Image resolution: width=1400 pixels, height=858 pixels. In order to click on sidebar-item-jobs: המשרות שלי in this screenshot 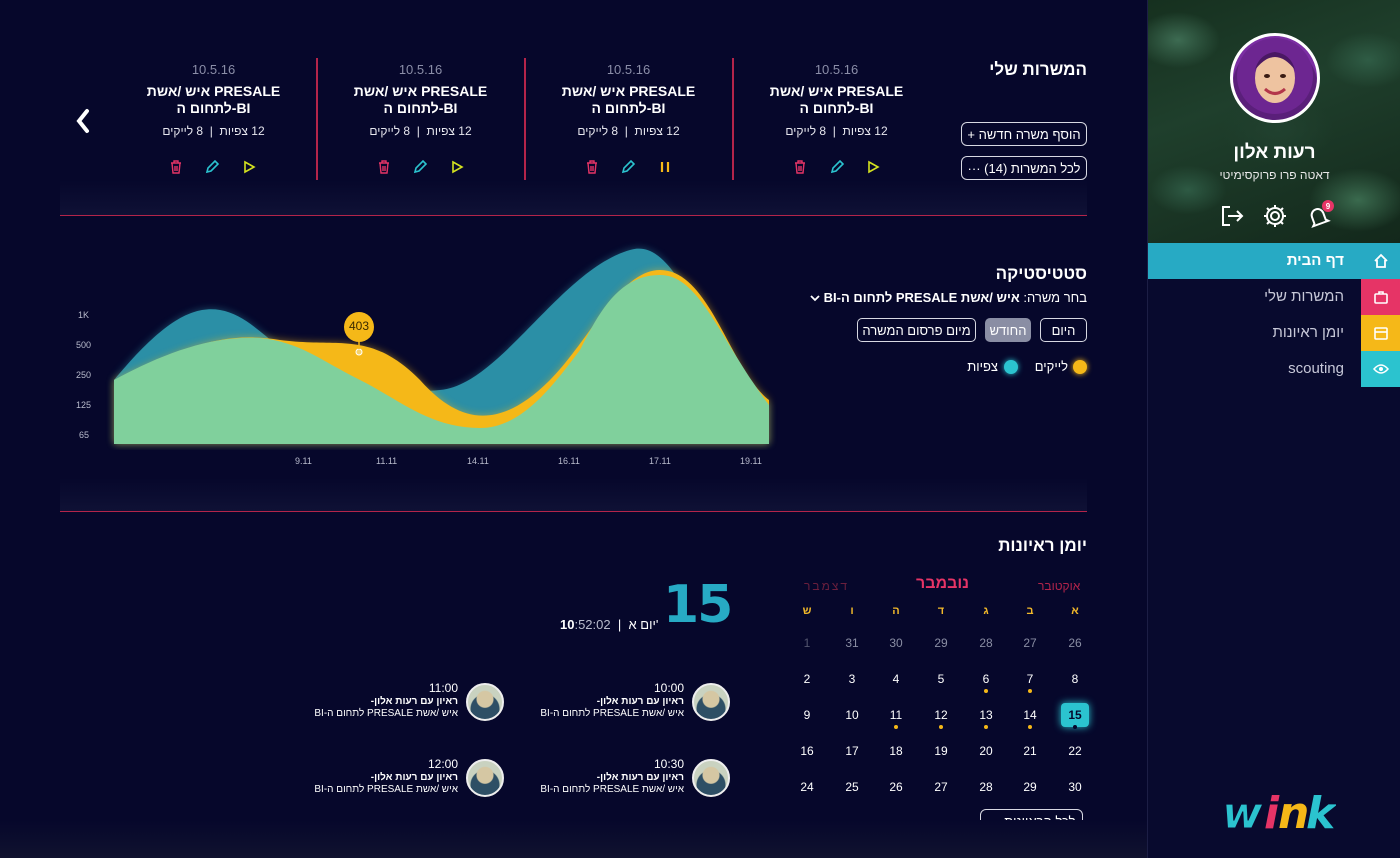, I will do `click(1274, 297)`.